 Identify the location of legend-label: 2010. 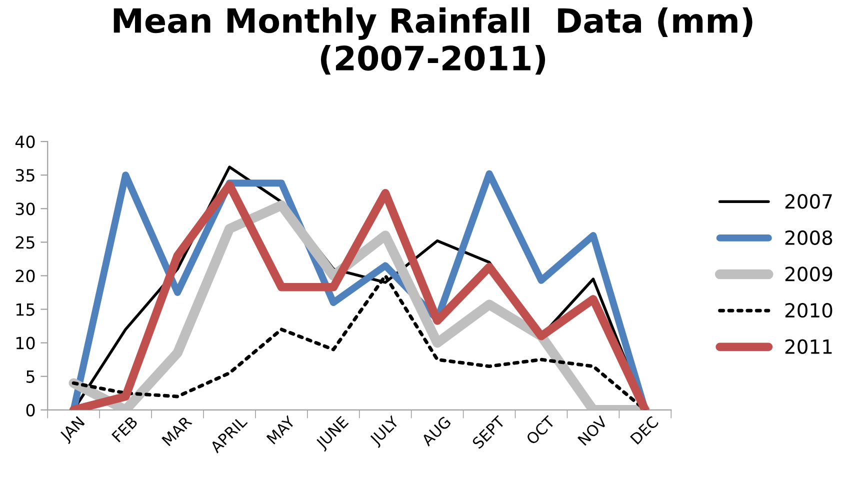
(808, 310).